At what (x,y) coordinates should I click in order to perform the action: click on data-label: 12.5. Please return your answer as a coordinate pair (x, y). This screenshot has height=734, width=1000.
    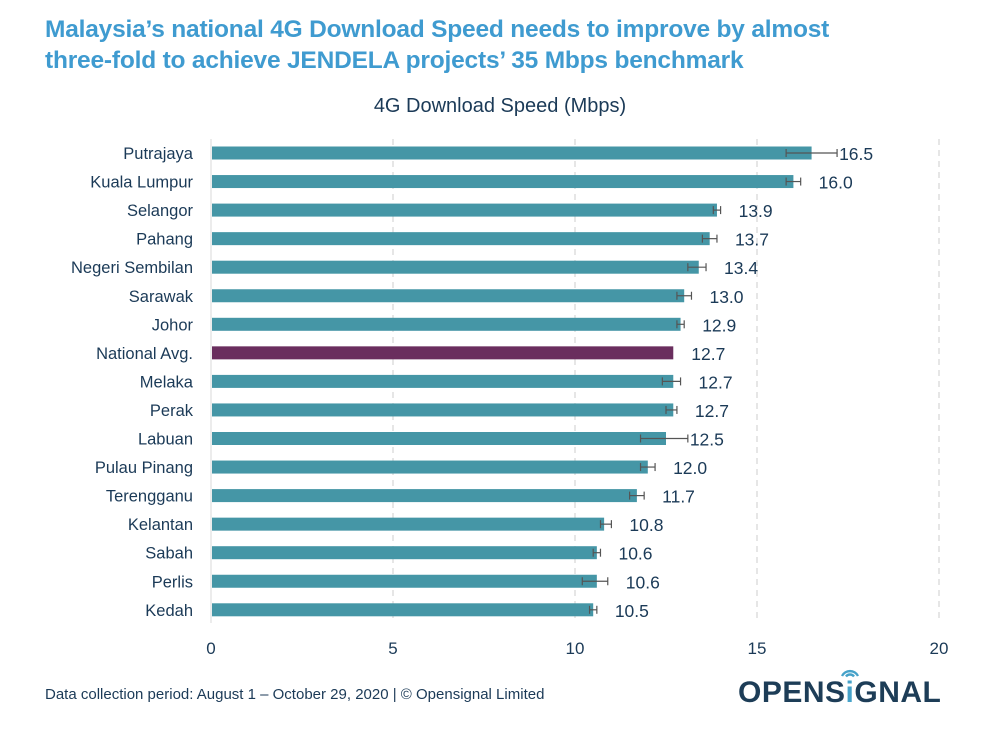
    Looking at the image, I should click on (707, 440).